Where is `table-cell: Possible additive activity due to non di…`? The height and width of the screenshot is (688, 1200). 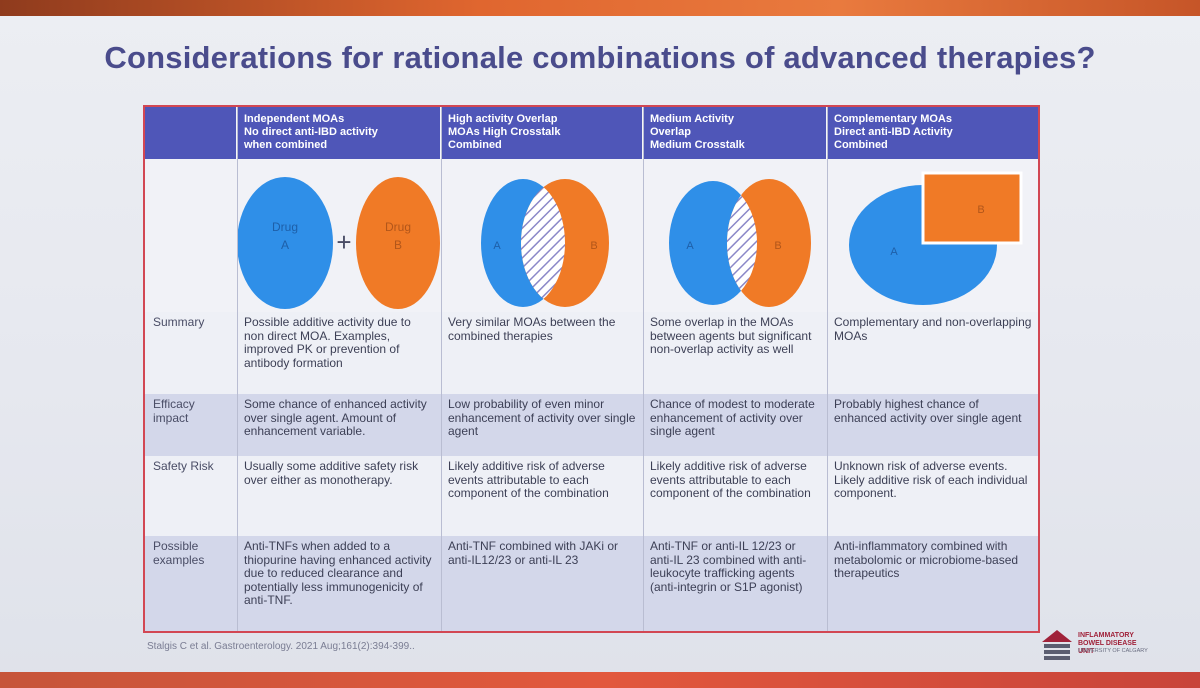 table-cell: Possible additive activity due to non di… is located at coordinates (327, 342).